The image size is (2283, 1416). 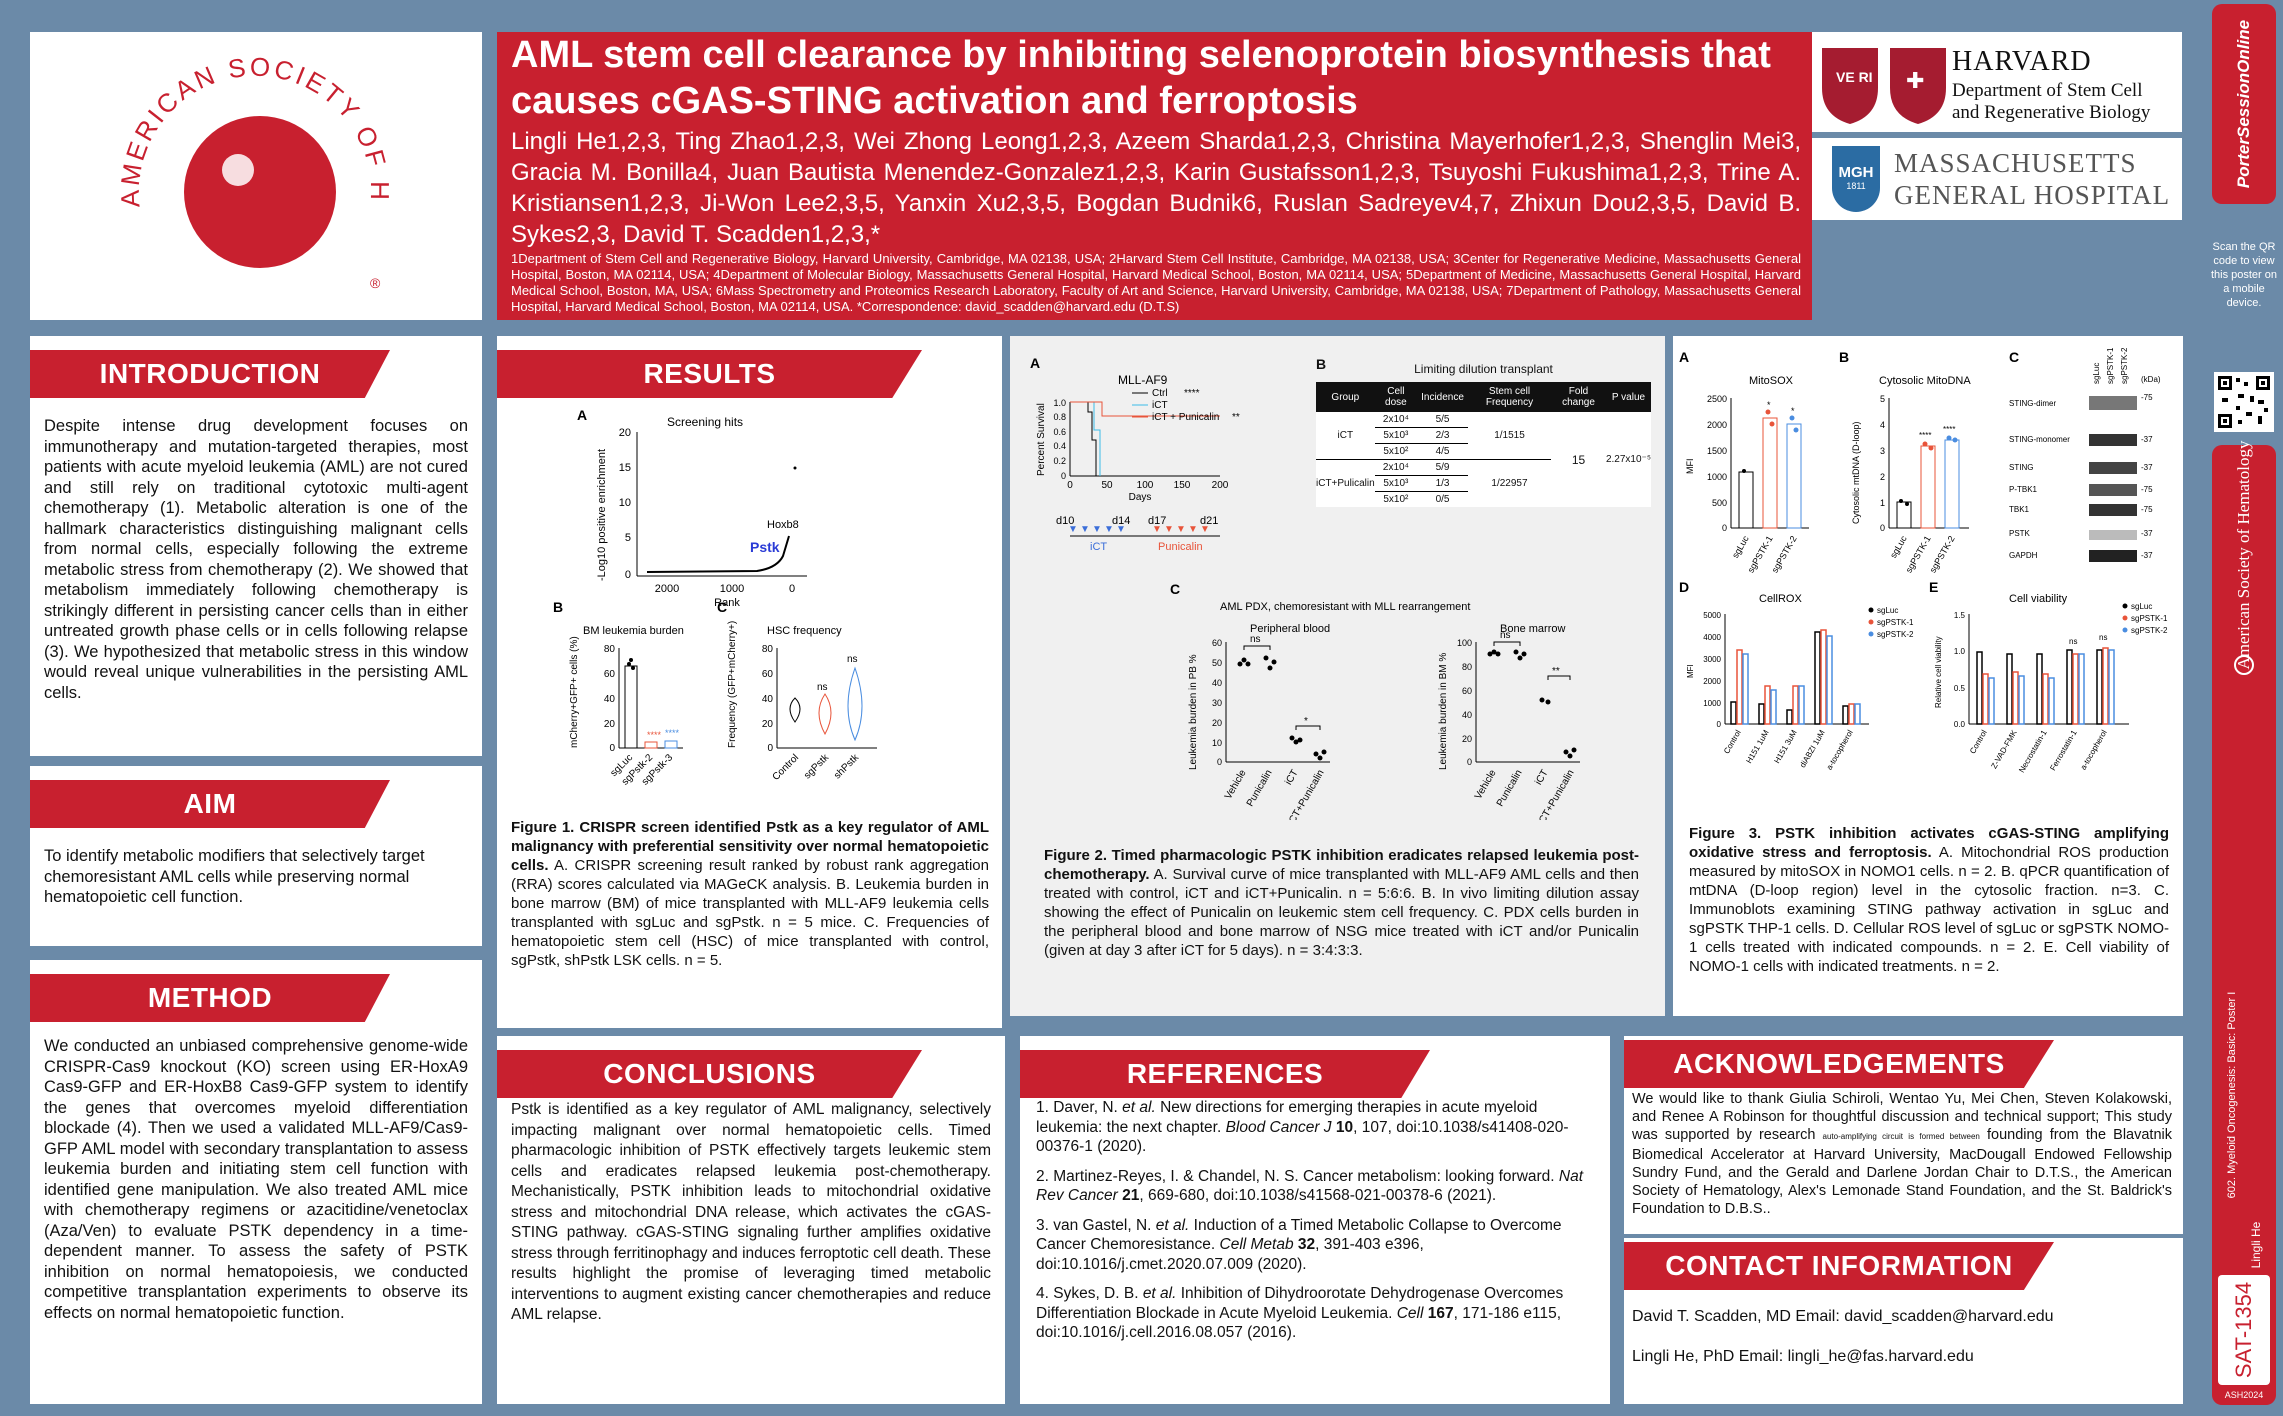 What do you see at coordinates (1904, 515) in the screenshot?
I see `fig3b-bar-sgluc` at bounding box center [1904, 515].